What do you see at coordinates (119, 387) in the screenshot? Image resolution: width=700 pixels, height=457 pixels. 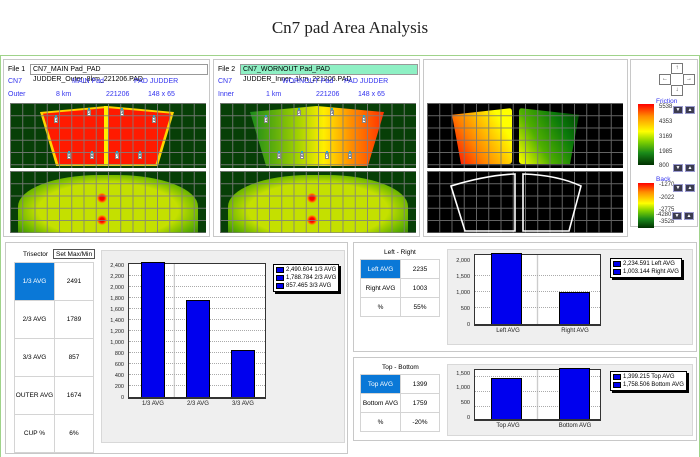 I see `y-tick: 200` at bounding box center [119, 387].